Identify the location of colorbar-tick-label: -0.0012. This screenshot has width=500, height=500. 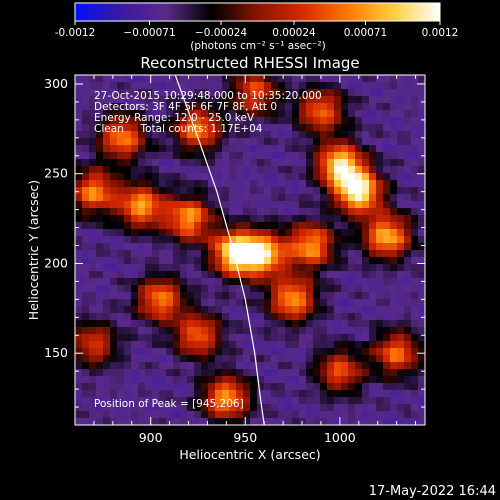
(75, 33).